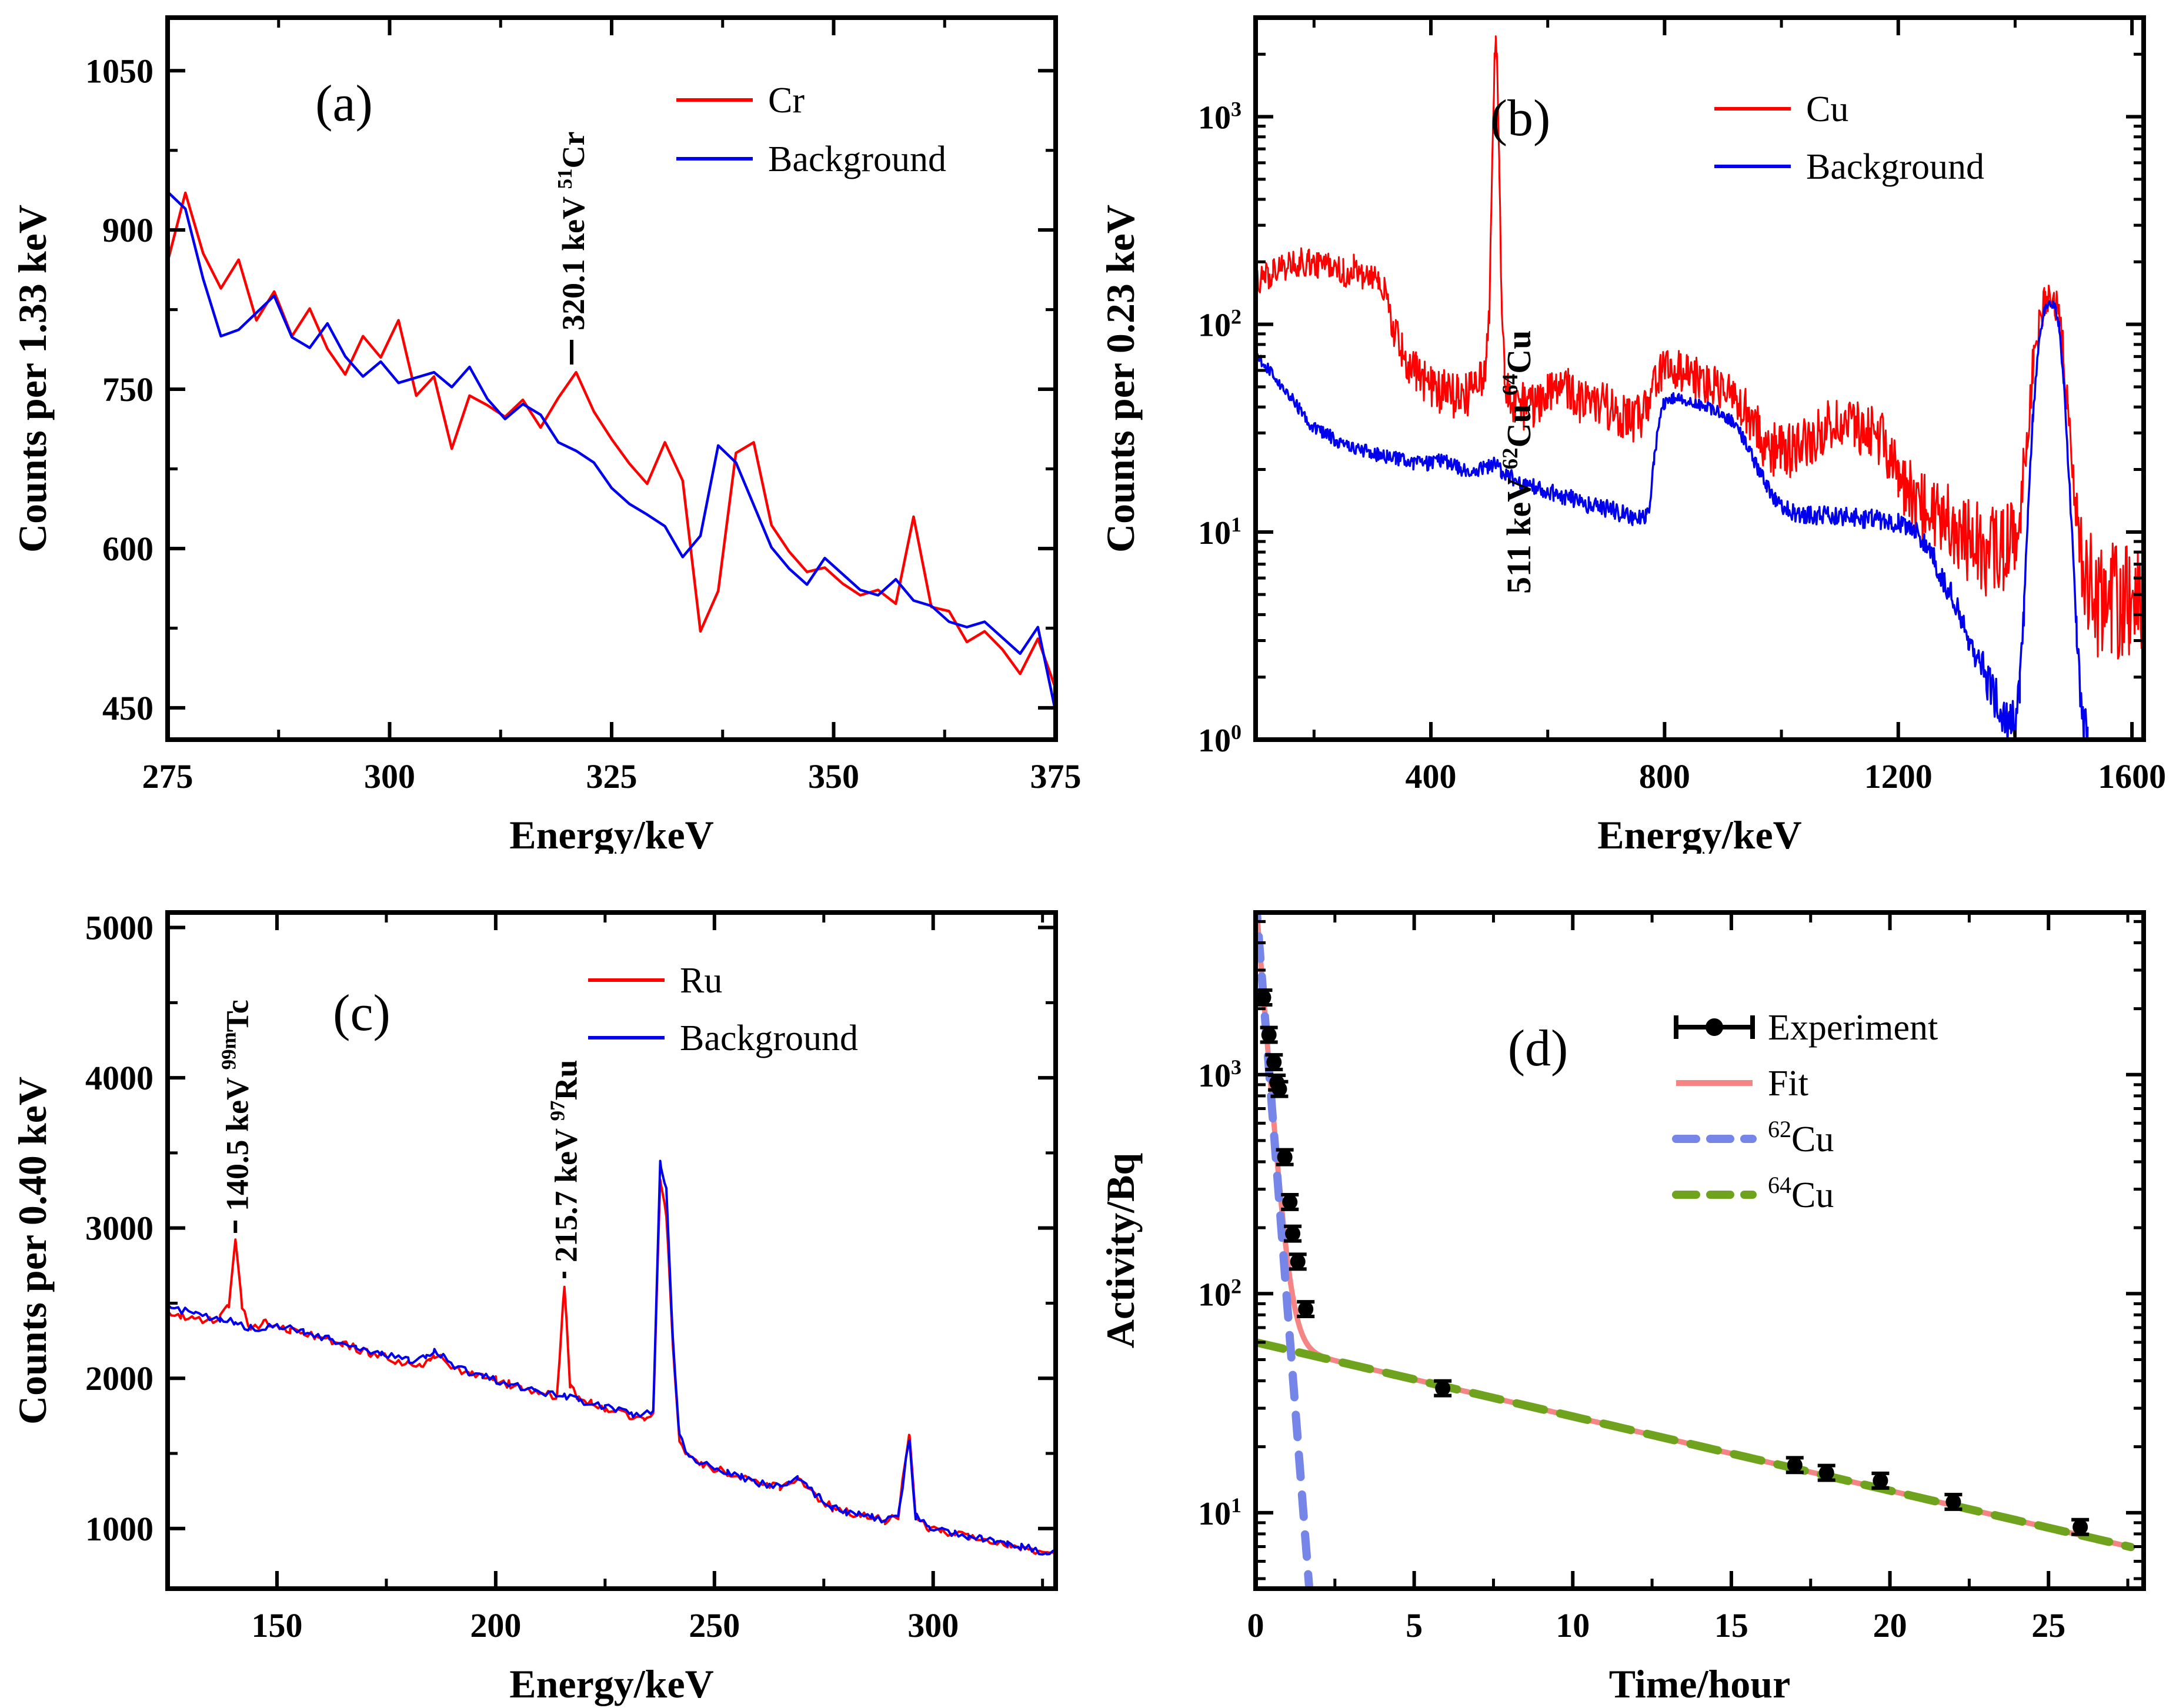 The image size is (2176, 1708). I want to click on x-tick-label: 1600, so click(2132, 776).